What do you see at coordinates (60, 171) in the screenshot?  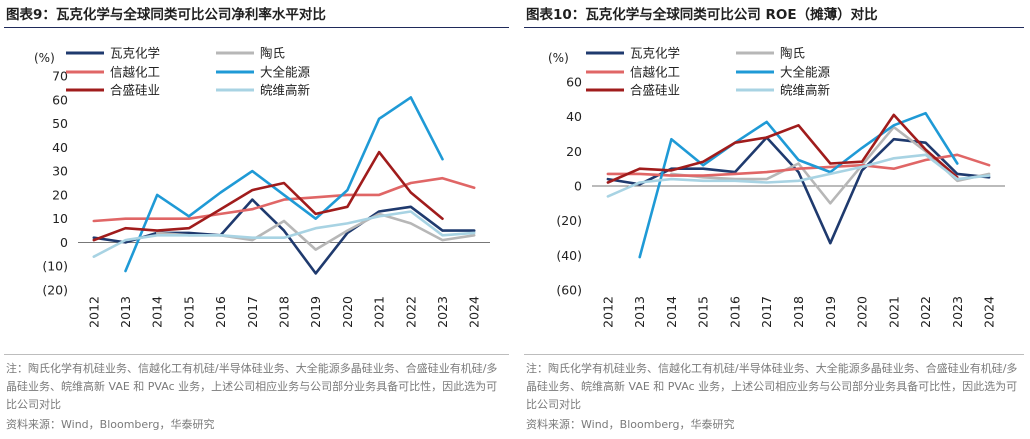 I see `y-tick-label: 30` at bounding box center [60, 171].